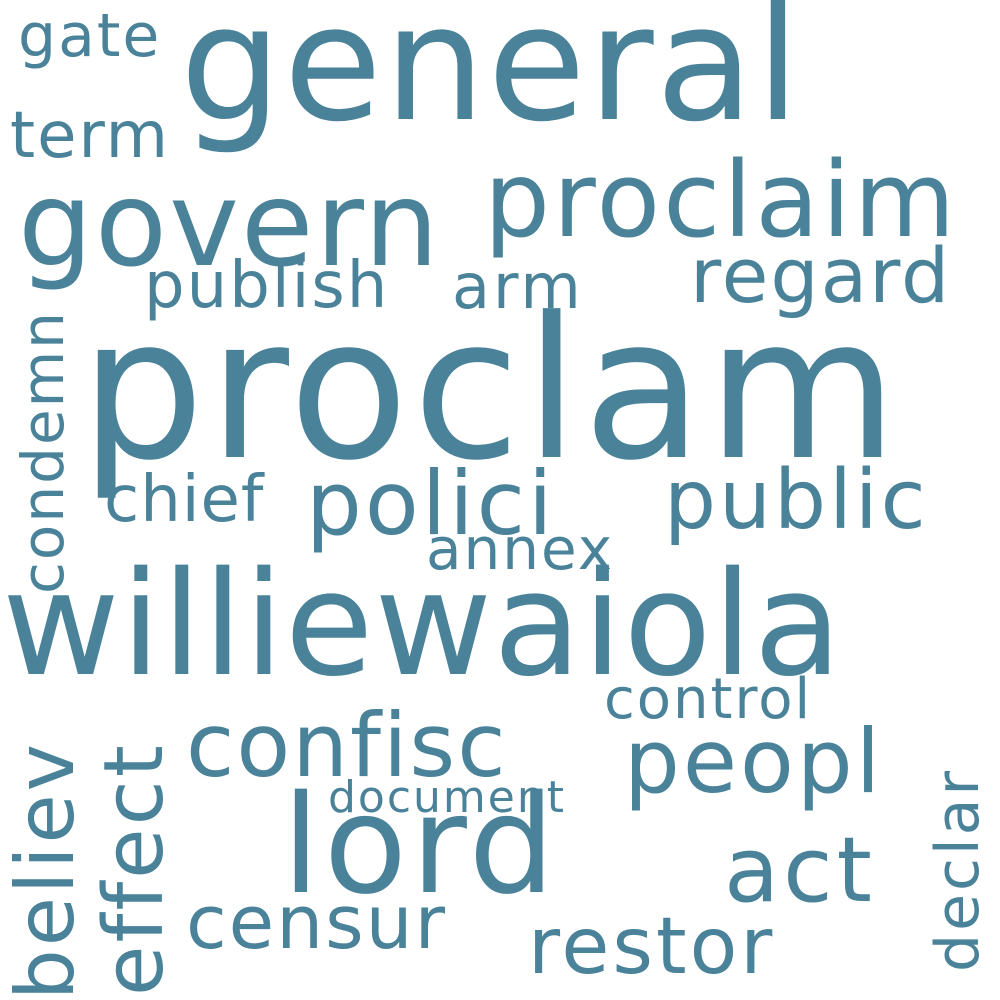  What do you see at coordinates (134, 869) in the screenshot?
I see `word-effect: effect` at bounding box center [134, 869].